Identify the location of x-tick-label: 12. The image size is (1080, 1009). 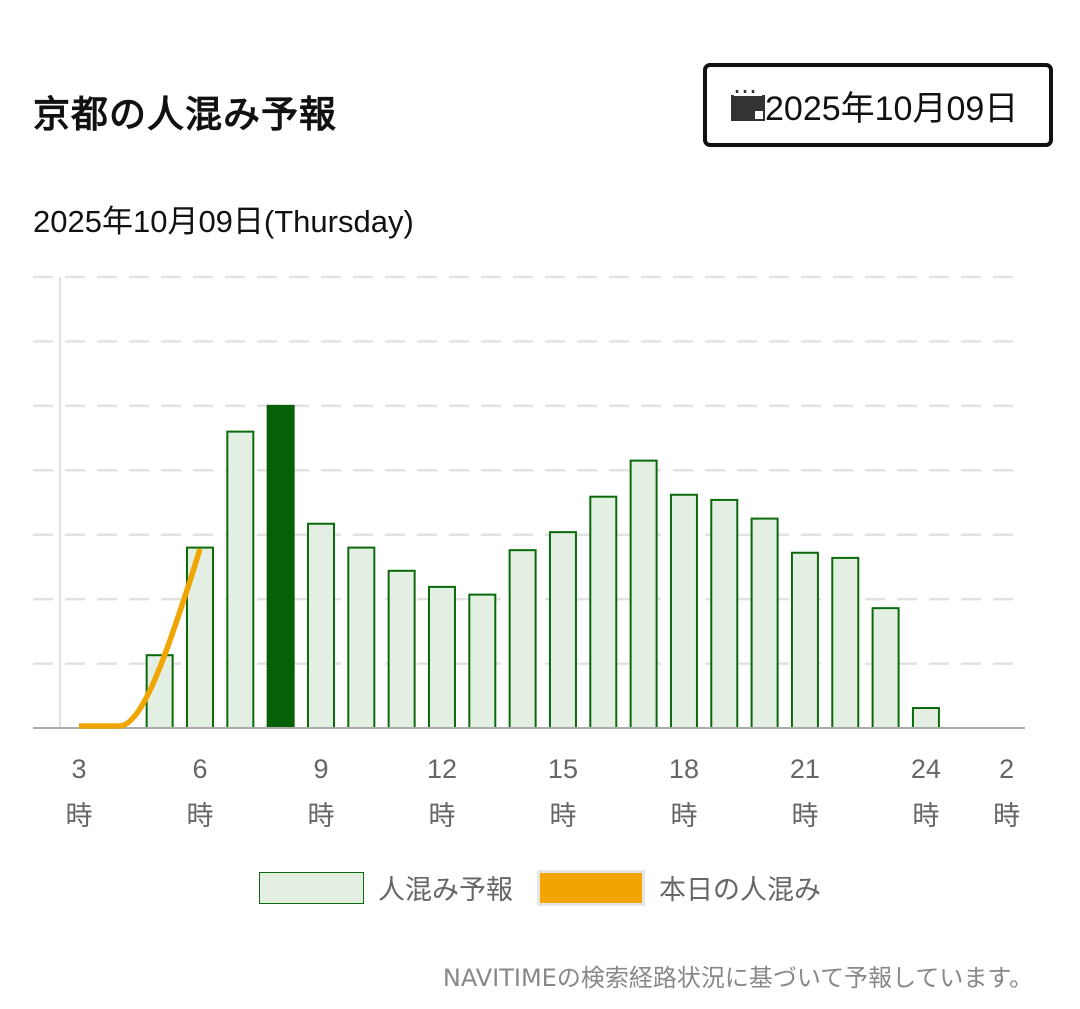
(442, 769).